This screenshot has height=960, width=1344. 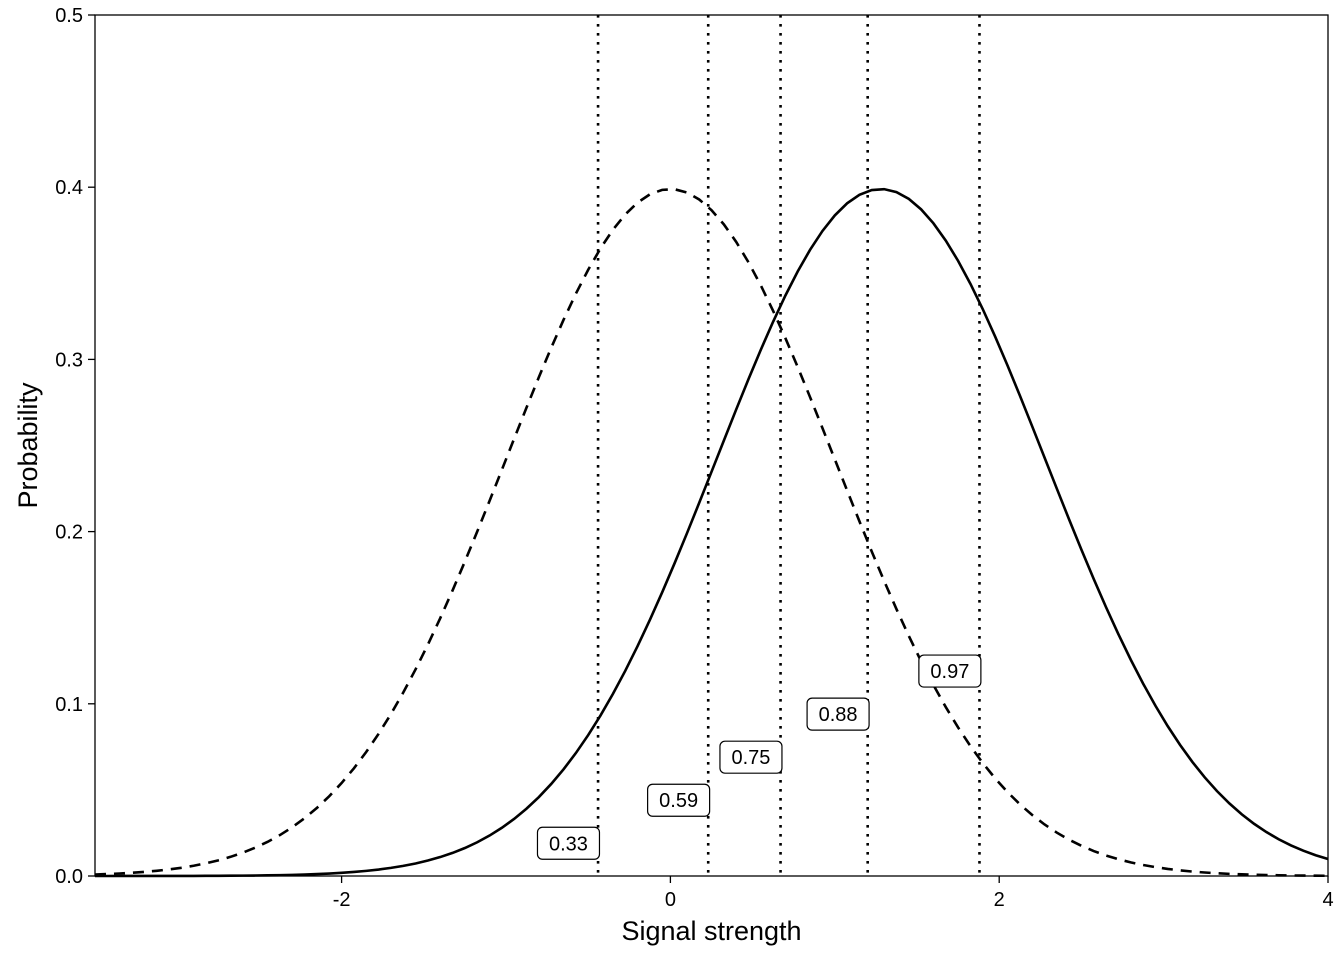 What do you see at coordinates (69, 533) in the screenshot?
I see `y-tick-label: 0.2` at bounding box center [69, 533].